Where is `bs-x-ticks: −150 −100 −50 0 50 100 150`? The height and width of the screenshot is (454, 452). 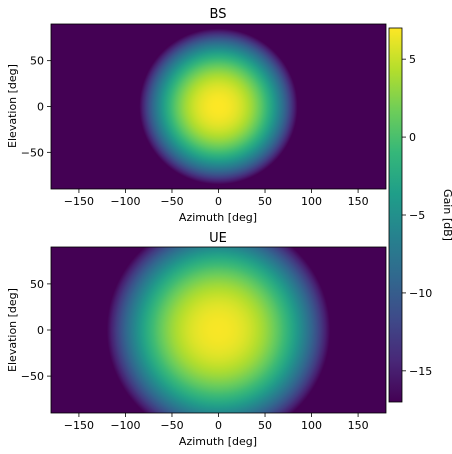 bs-x-ticks: −150 −100 −50 0 50 100 150 is located at coordinates (216, 198).